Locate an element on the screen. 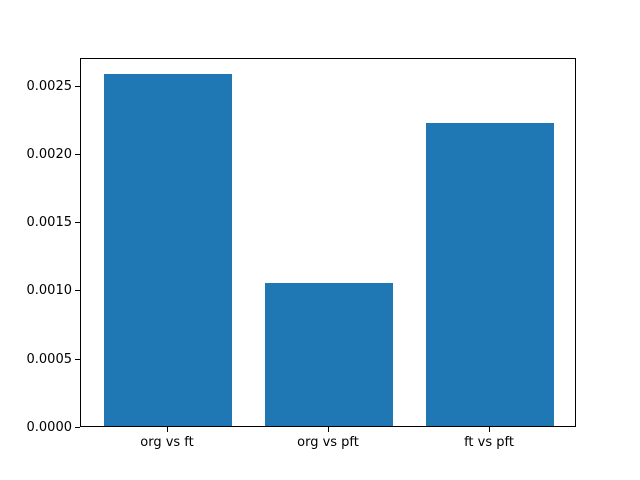 This screenshot has width=640, height=480. y-tick-label: 0.0005 is located at coordinates (49, 359).